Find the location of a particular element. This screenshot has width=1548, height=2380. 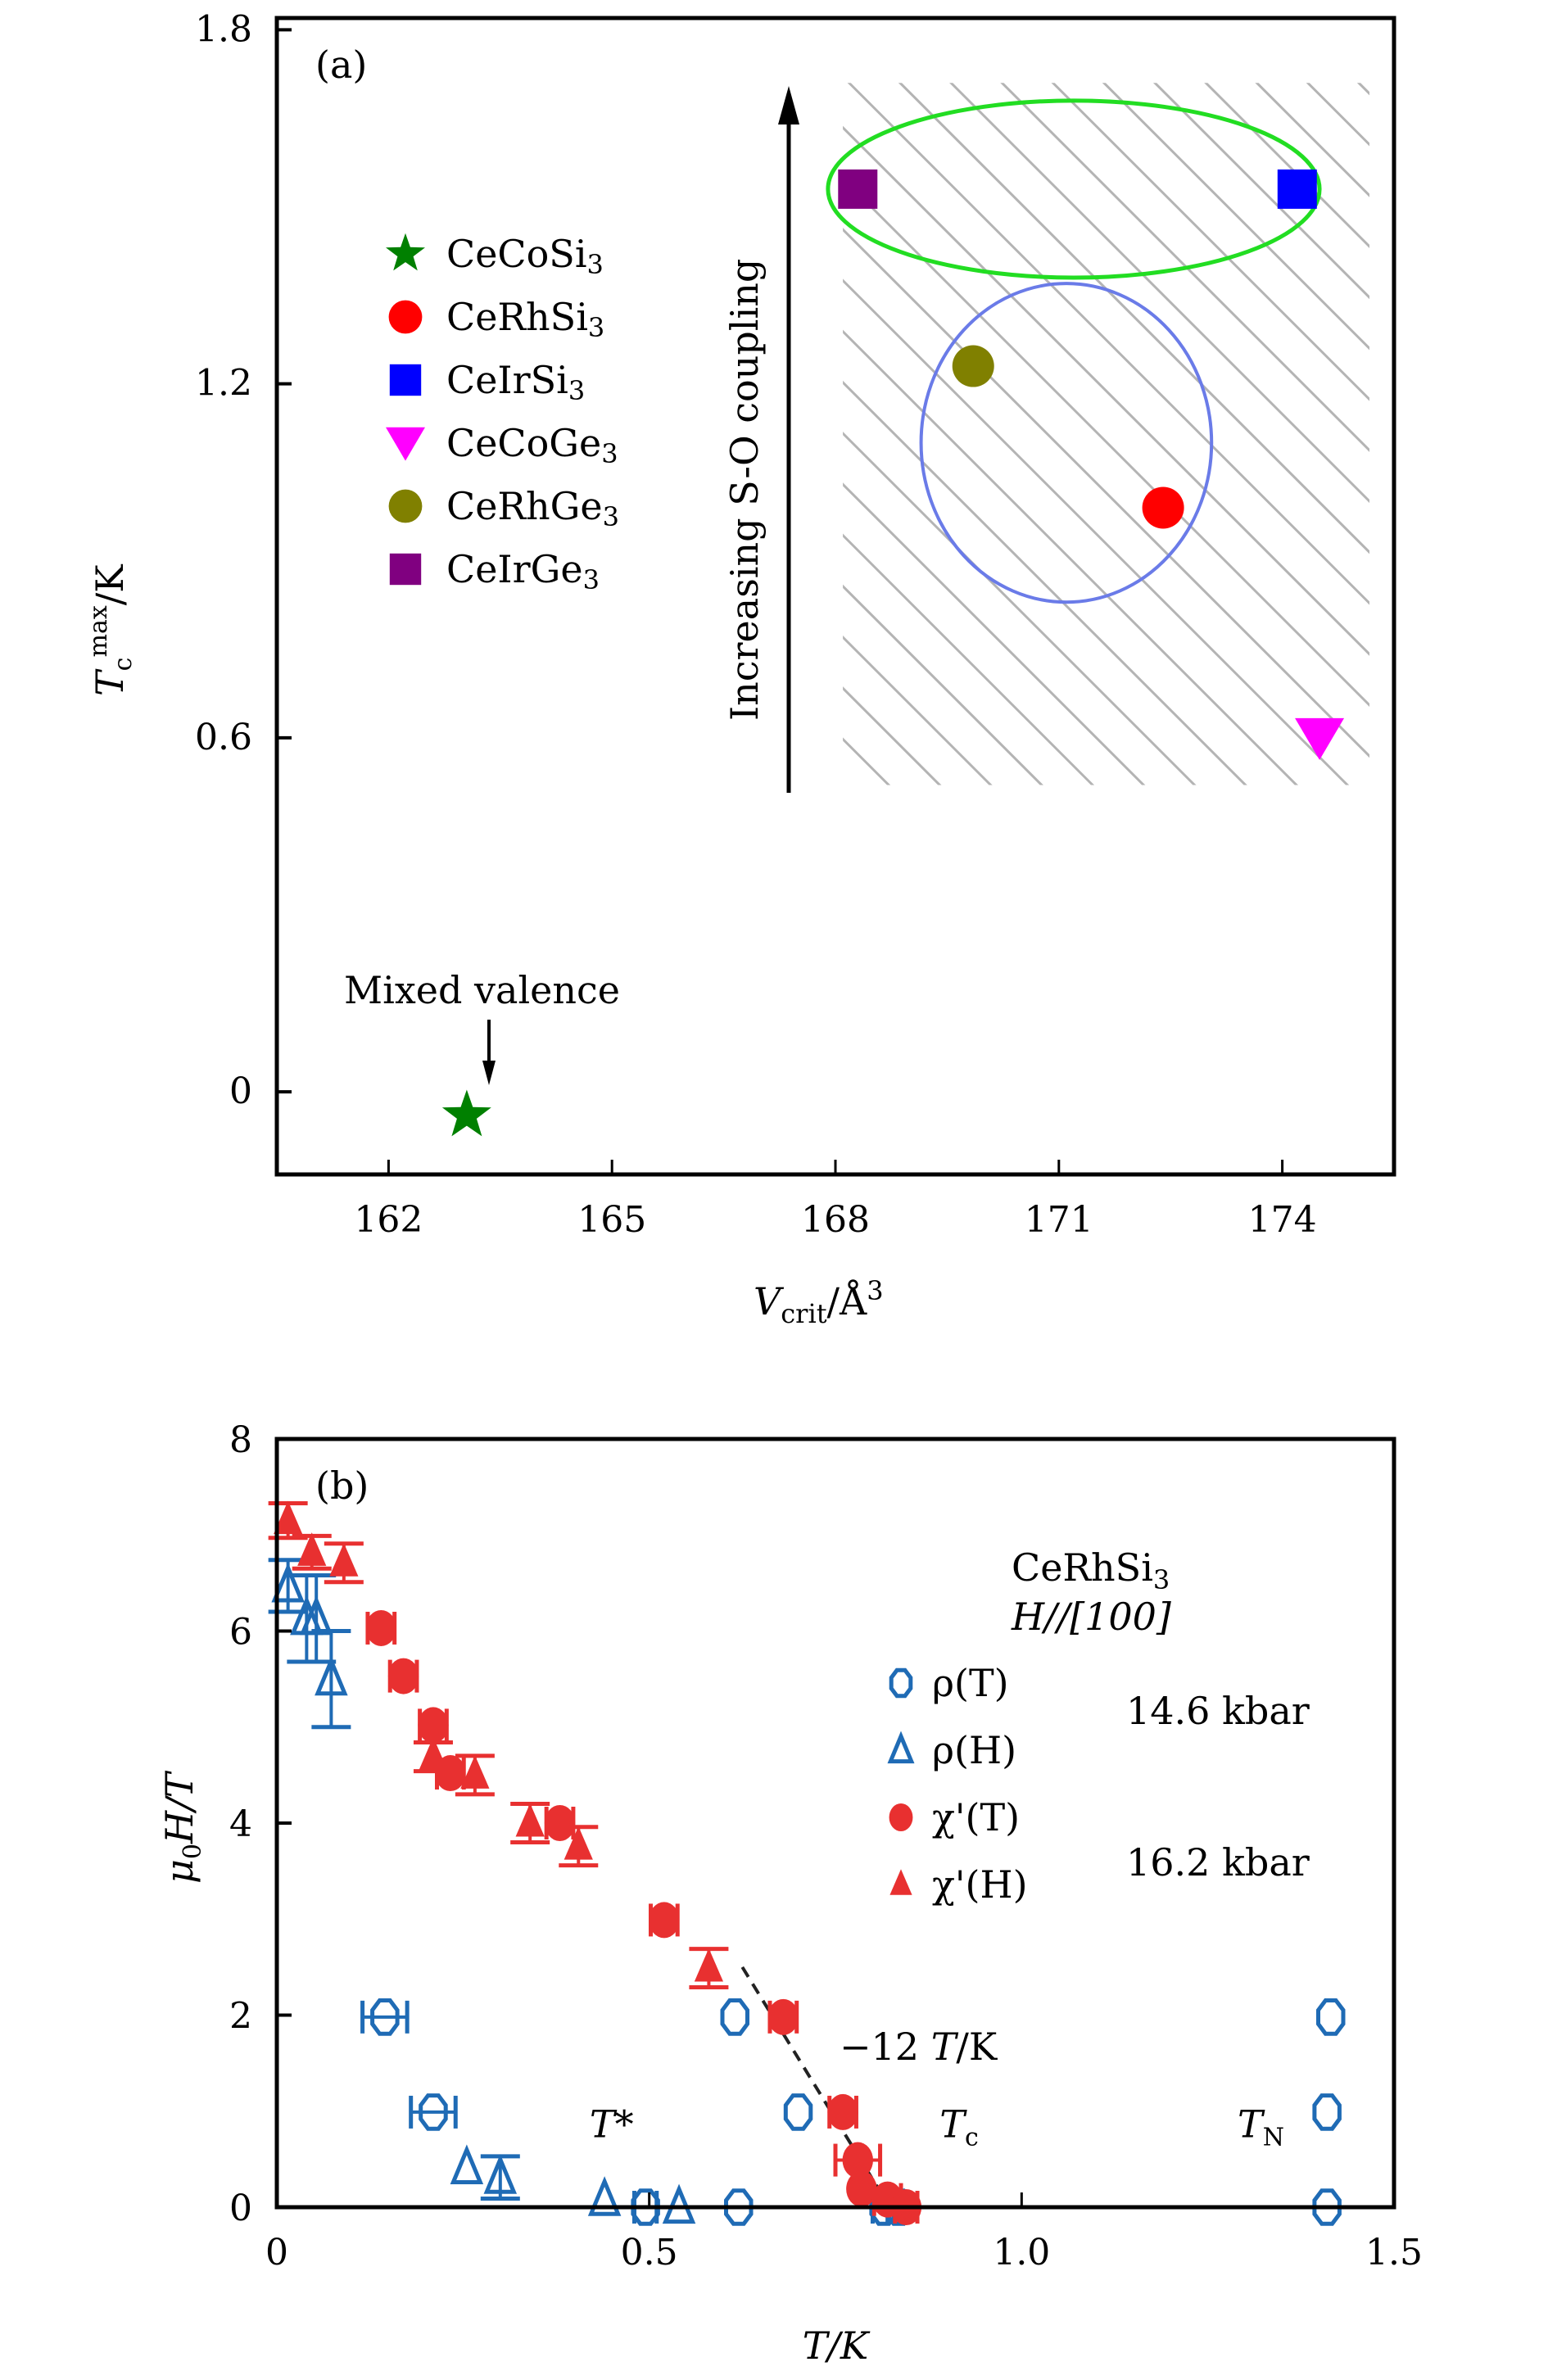

x-tick-label: 1.5 is located at coordinates (1394, 2253).